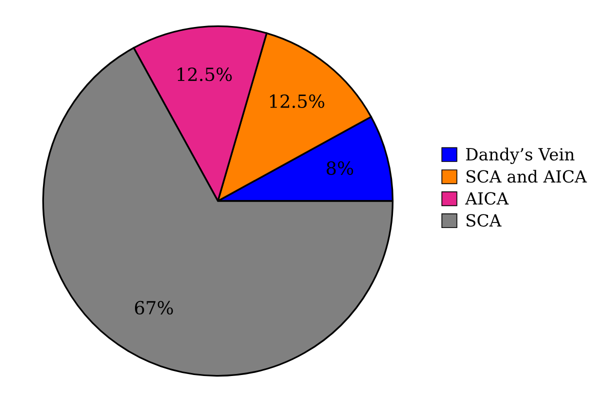  I want to click on data-label: 8%, so click(340, 168).